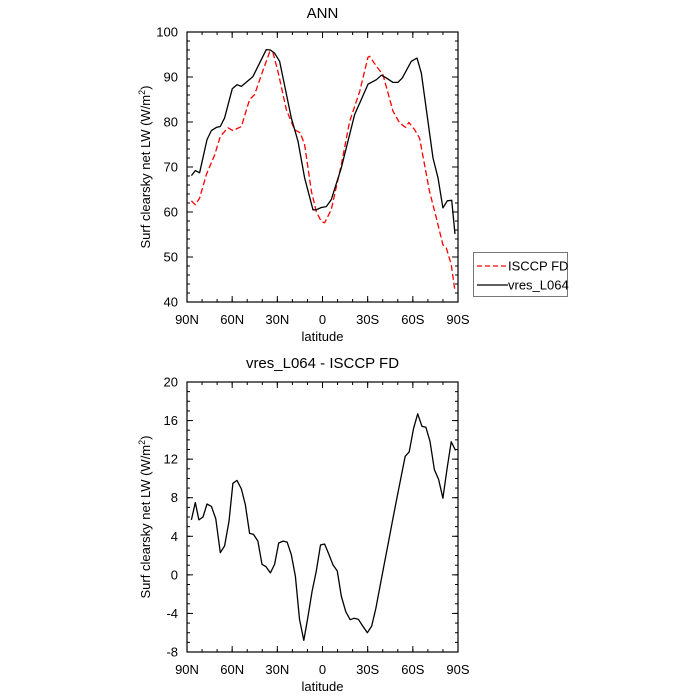  Describe the element at coordinates (171, 382) in the screenshot. I see `y-tick-label: 20` at that location.